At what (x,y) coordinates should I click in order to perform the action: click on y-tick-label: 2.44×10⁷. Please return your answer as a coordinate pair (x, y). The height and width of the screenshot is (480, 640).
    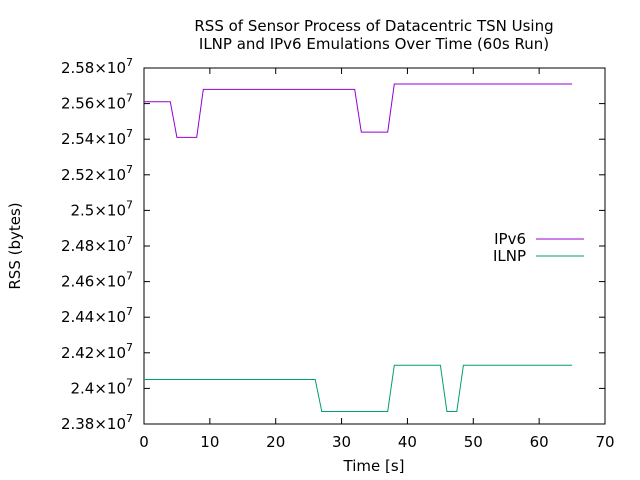
    Looking at the image, I should click on (97, 315).